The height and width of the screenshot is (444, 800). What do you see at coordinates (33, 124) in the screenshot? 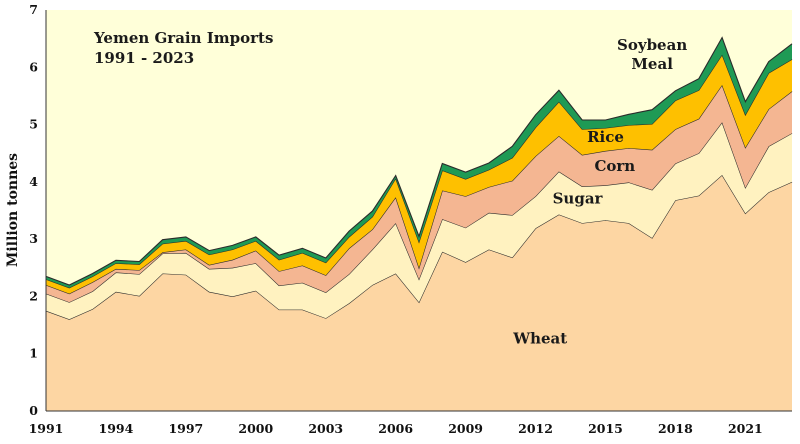
I see `y-tick-label: 5` at bounding box center [33, 124].